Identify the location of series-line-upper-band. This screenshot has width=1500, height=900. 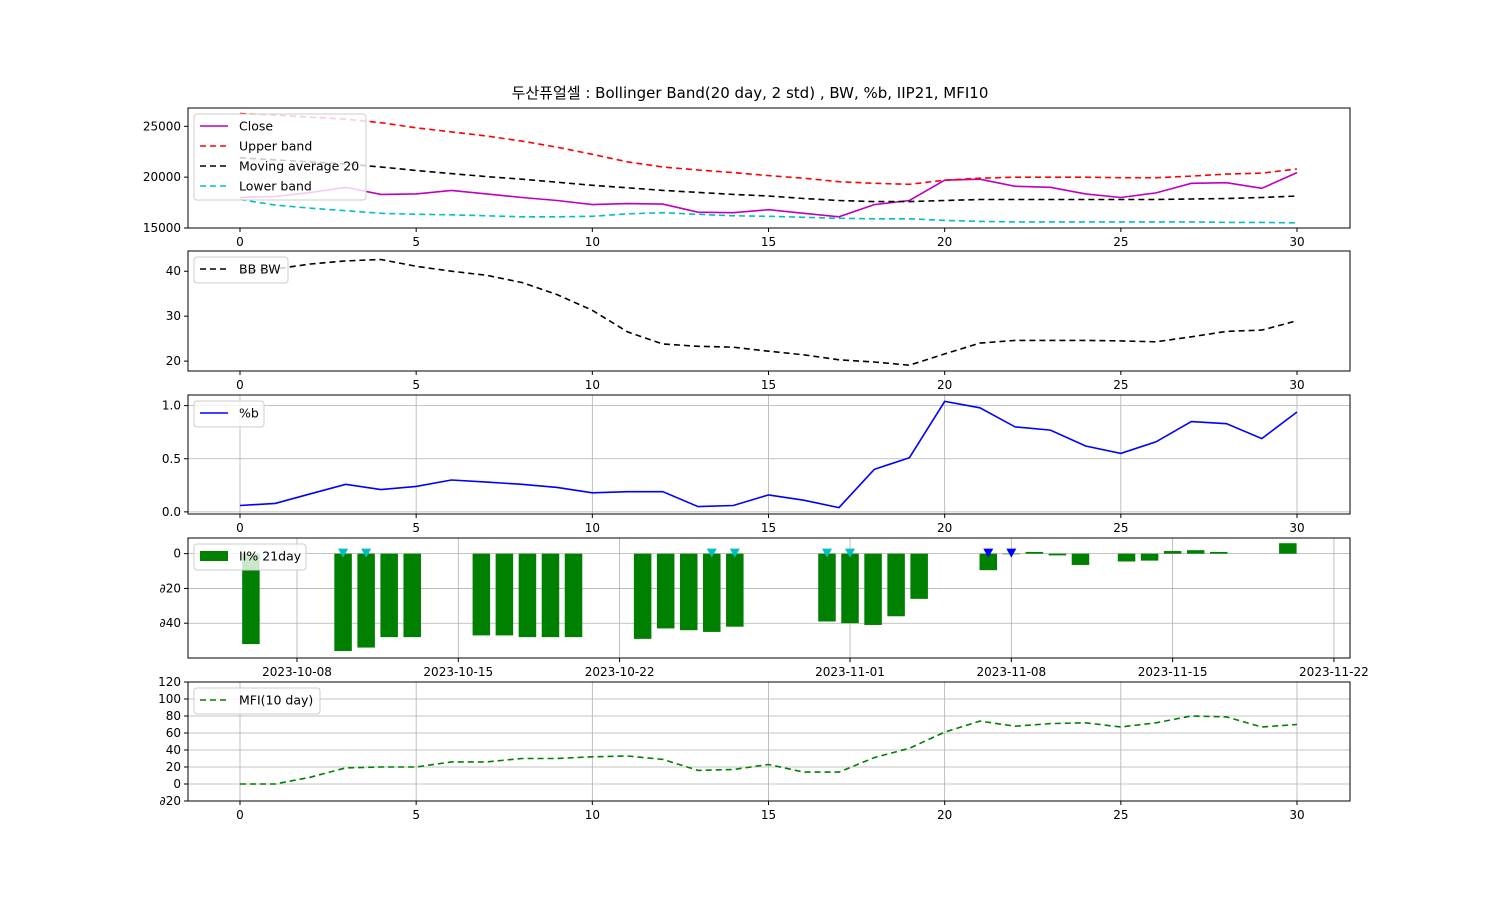
(768, 149).